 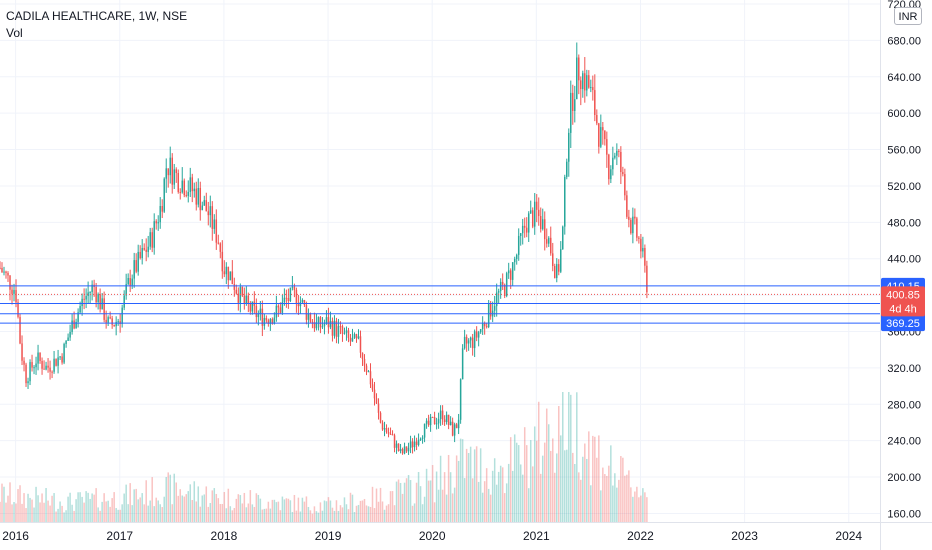 What do you see at coordinates (908, 16) in the screenshot?
I see `currency-button: INR` at bounding box center [908, 16].